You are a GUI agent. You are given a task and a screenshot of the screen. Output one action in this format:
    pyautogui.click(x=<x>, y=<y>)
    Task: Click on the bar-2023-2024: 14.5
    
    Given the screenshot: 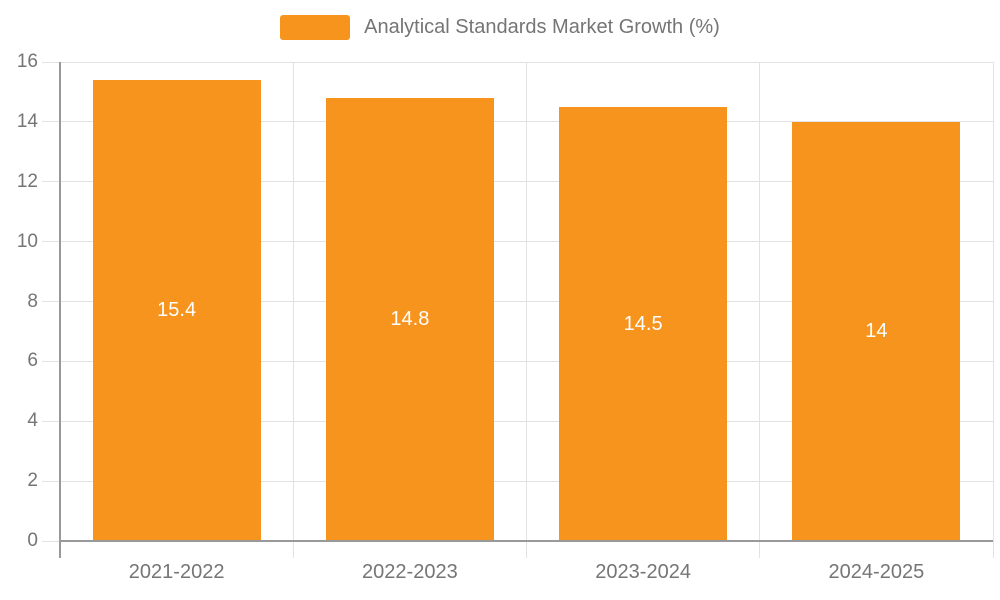 What is the action you would take?
    pyautogui.click(x=643, y=323)
    